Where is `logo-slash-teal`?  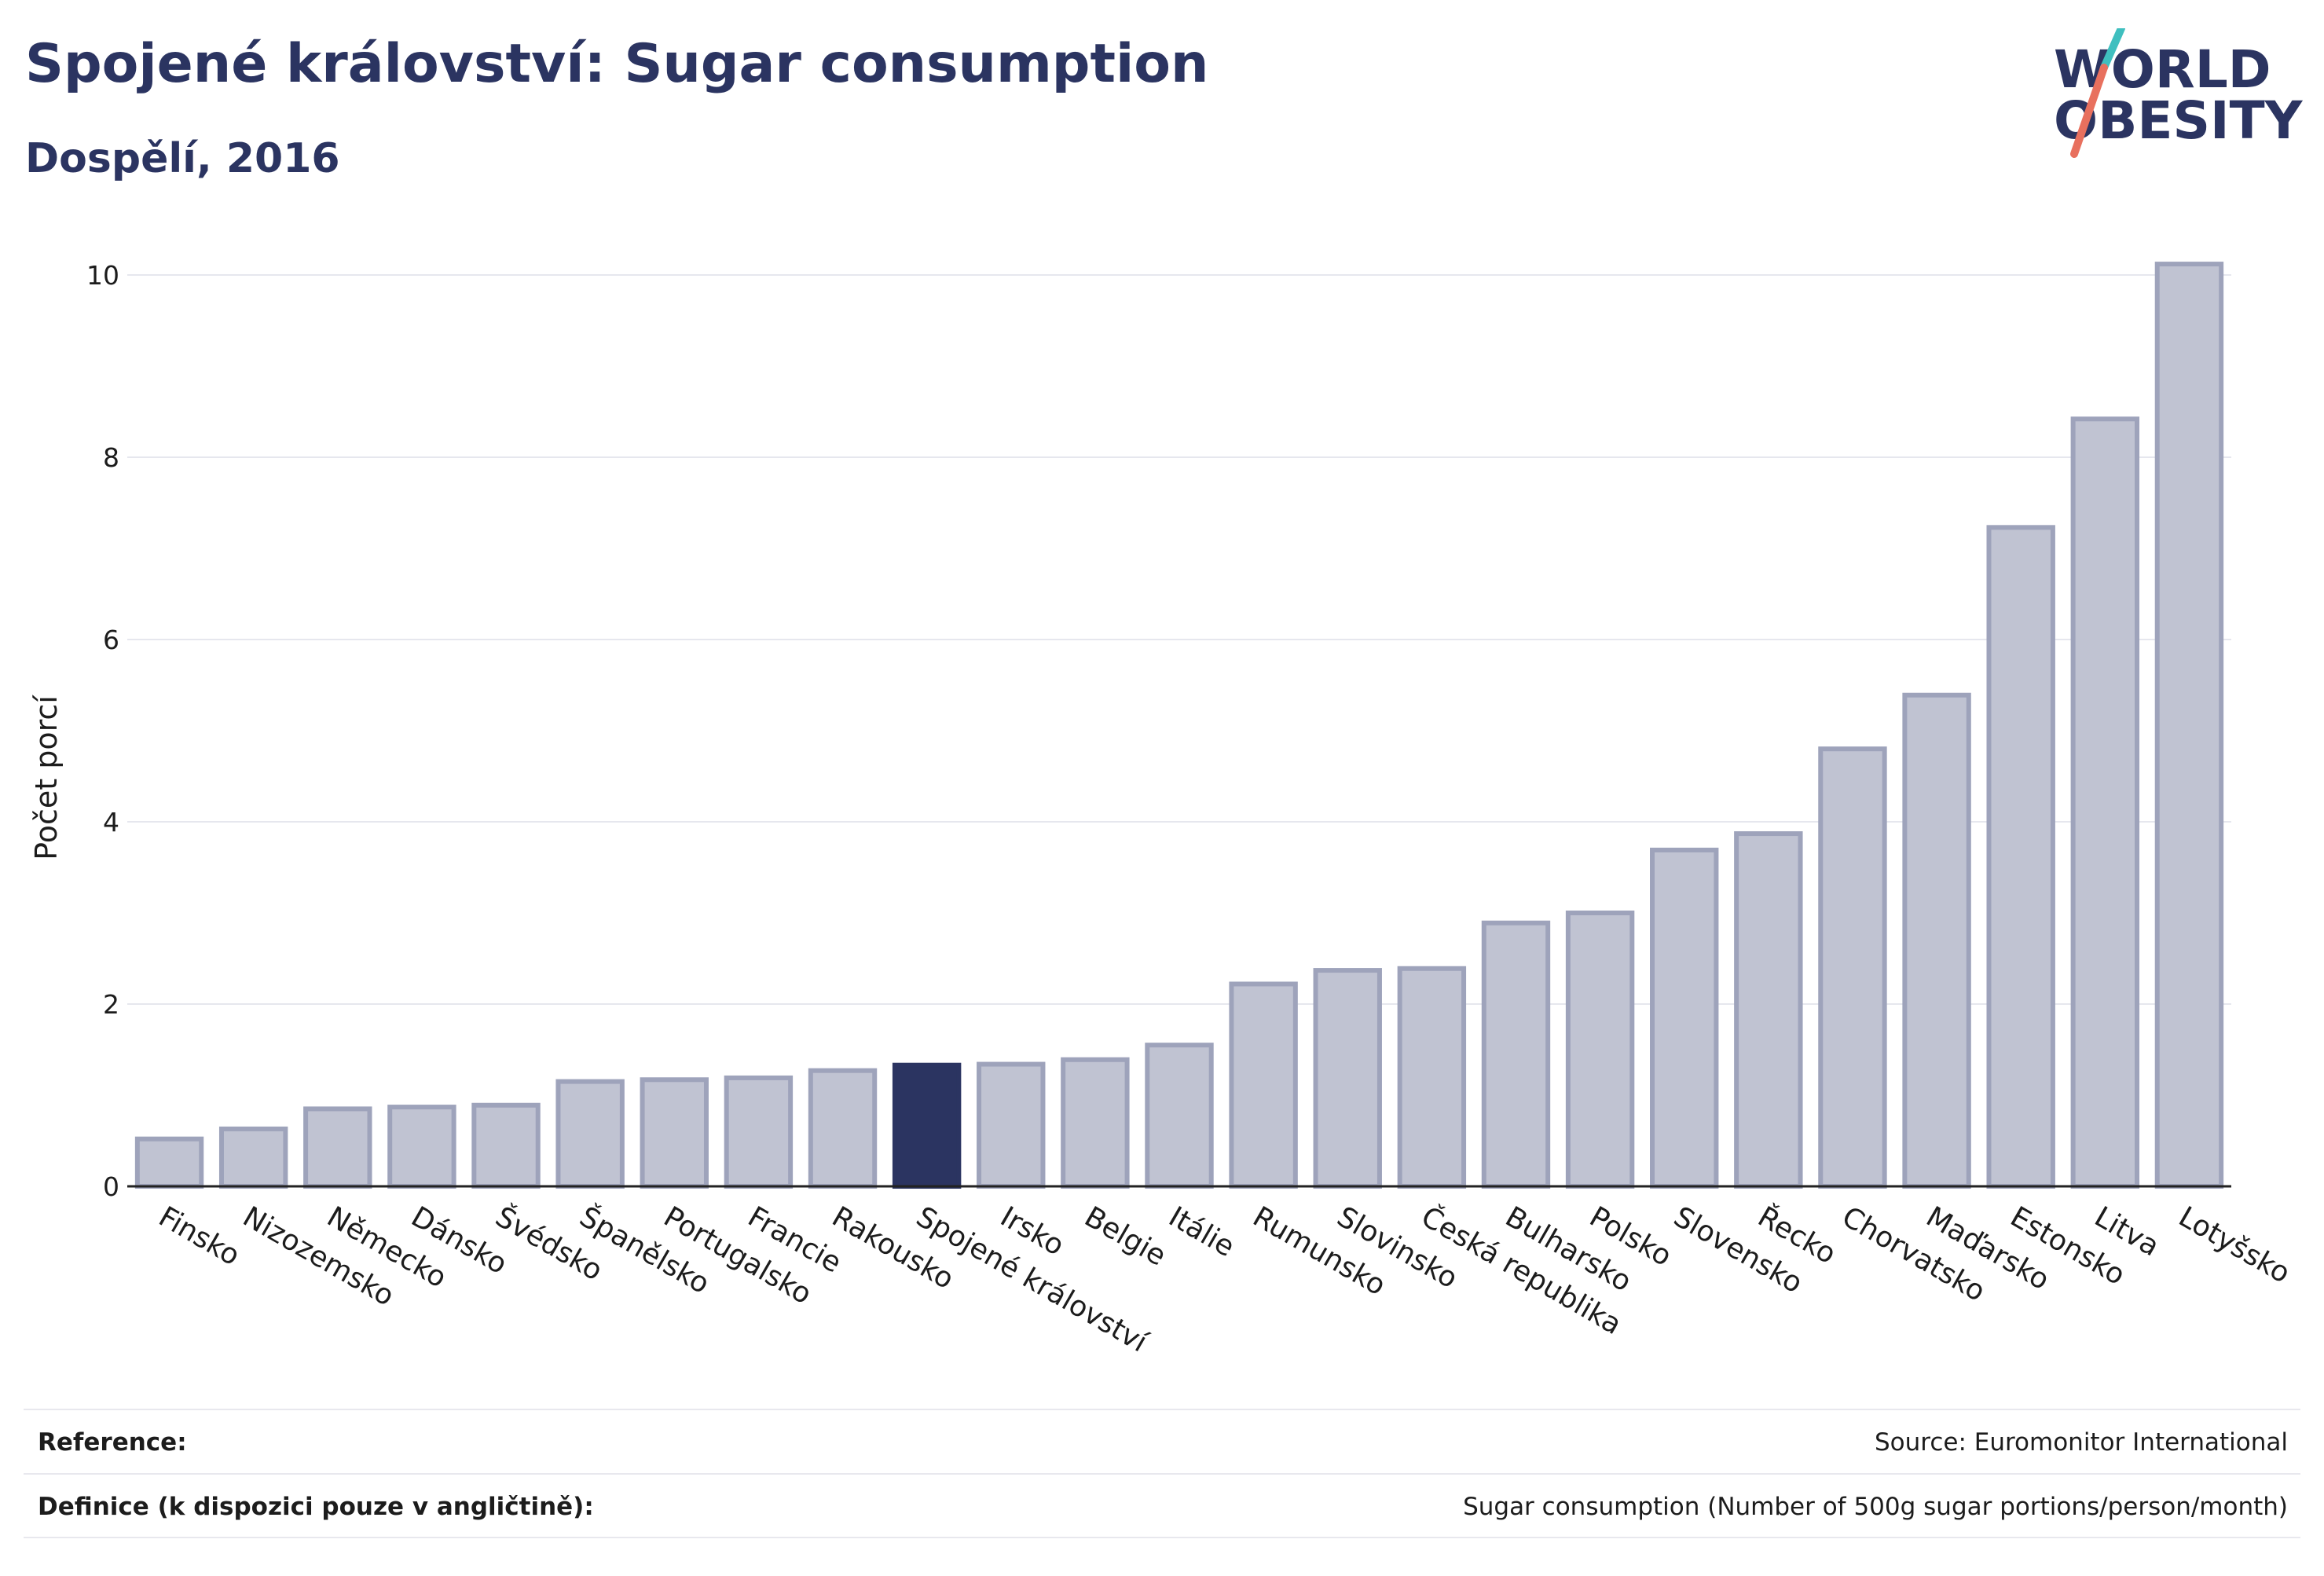 logo-slash-teal is located at coordinates (2112, 49).